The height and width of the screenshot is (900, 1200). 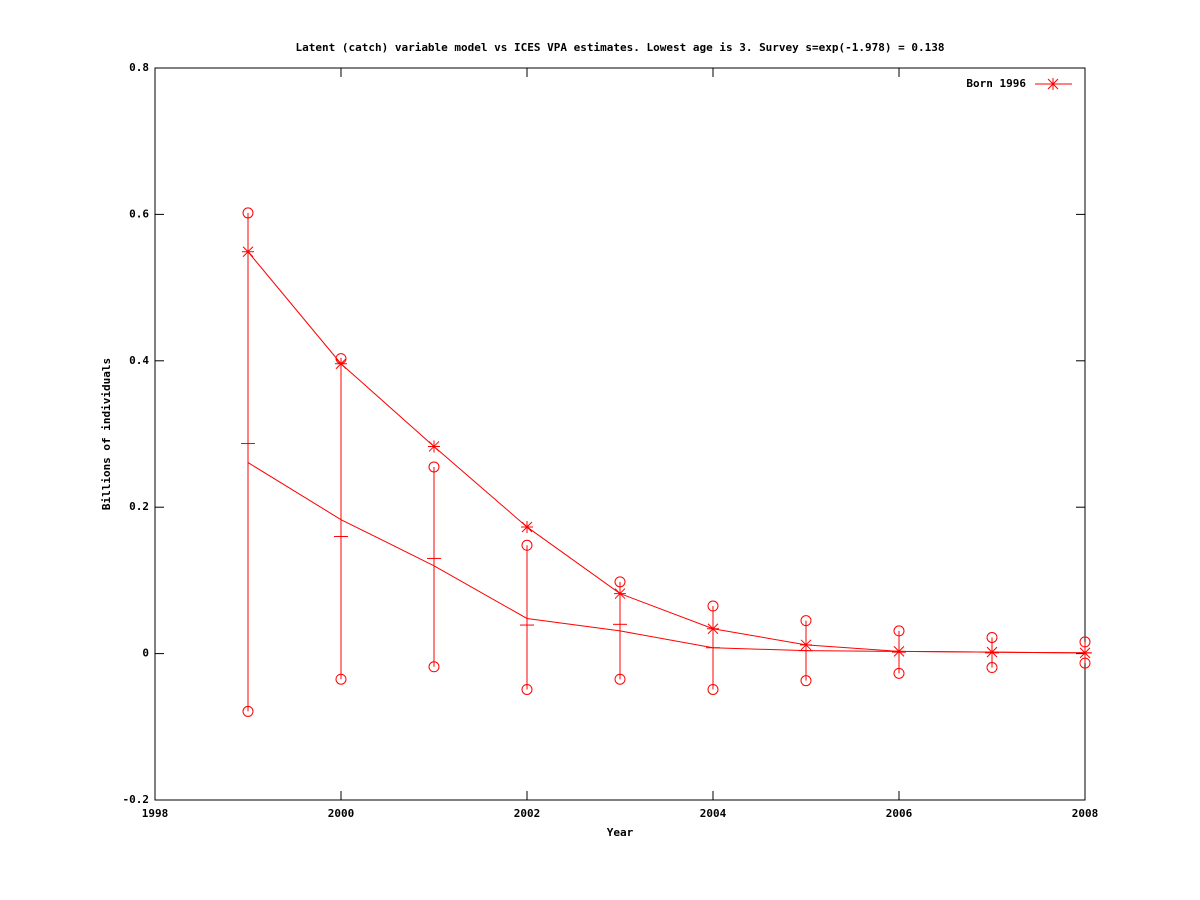 I want to click on y-tick-label: -0.2, so click(x=136, y=799).